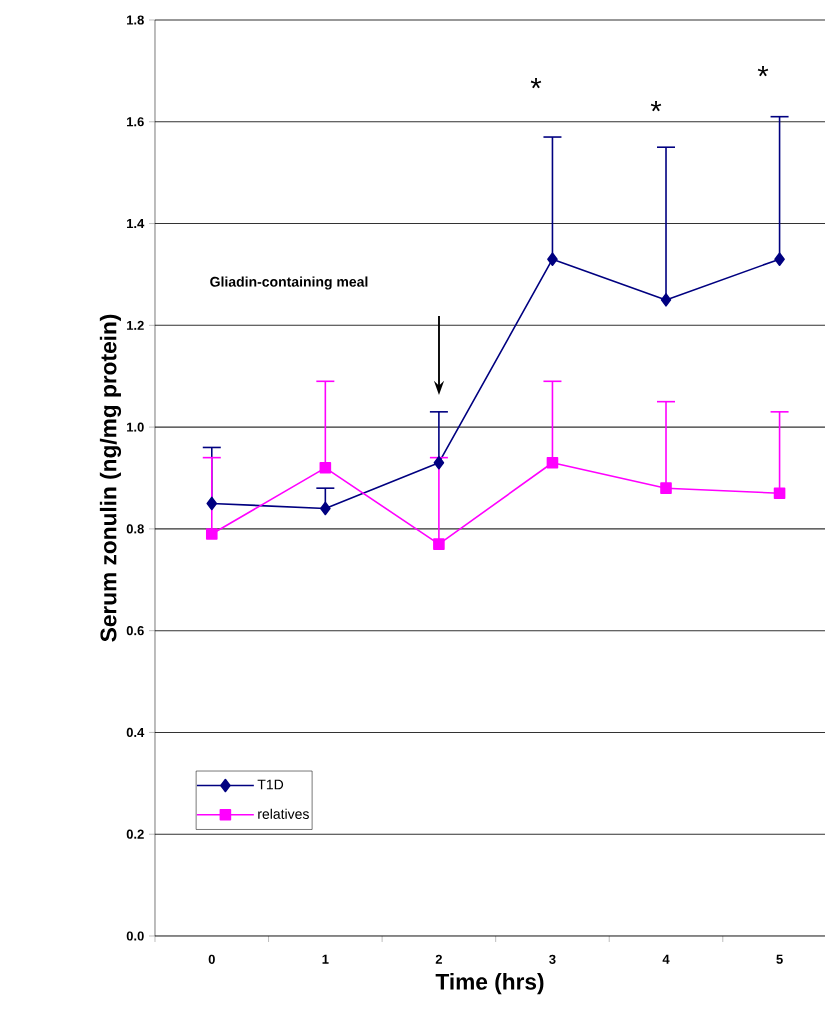 The image size is (826, 1027). I want to click on legend-label: relatives, so click(284, 813).